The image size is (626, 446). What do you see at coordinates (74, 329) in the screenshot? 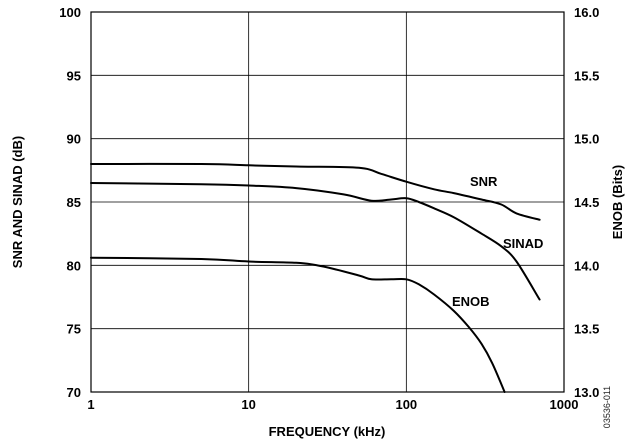
I see `y-tick-label-left: 75` at bounding box center [74, 329].